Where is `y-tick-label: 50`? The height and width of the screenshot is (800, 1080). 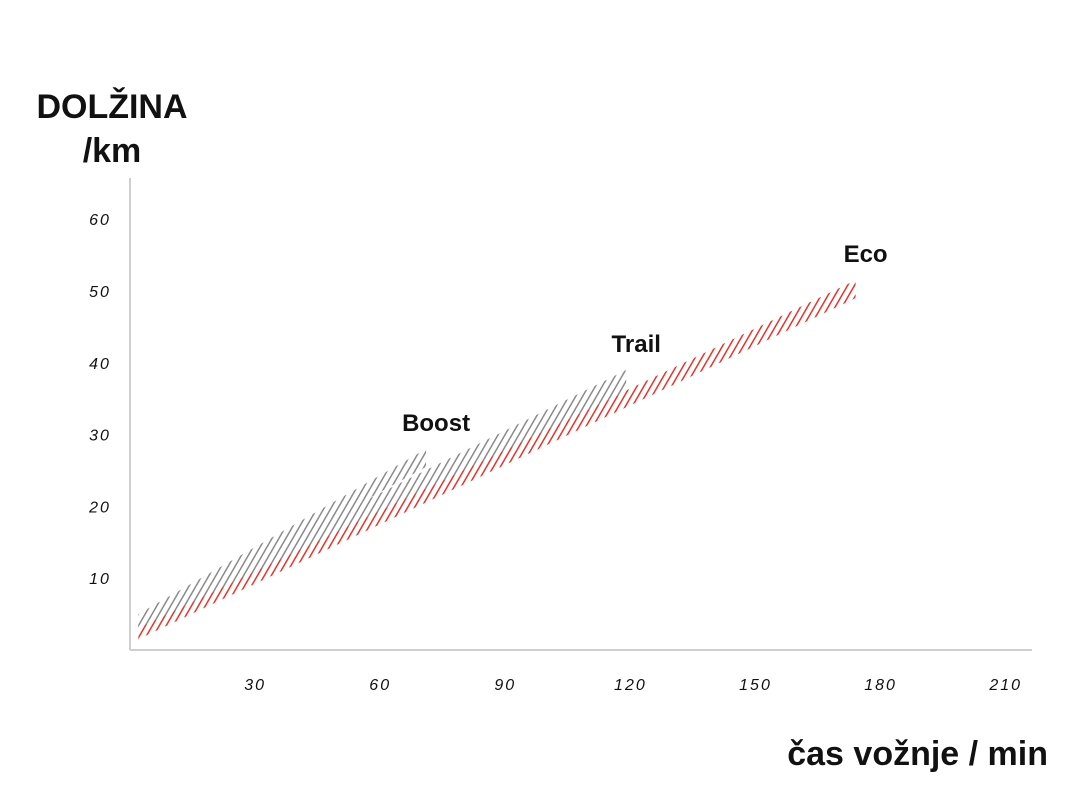
y-tick-label: 50 is located at coordinates (100, 292).